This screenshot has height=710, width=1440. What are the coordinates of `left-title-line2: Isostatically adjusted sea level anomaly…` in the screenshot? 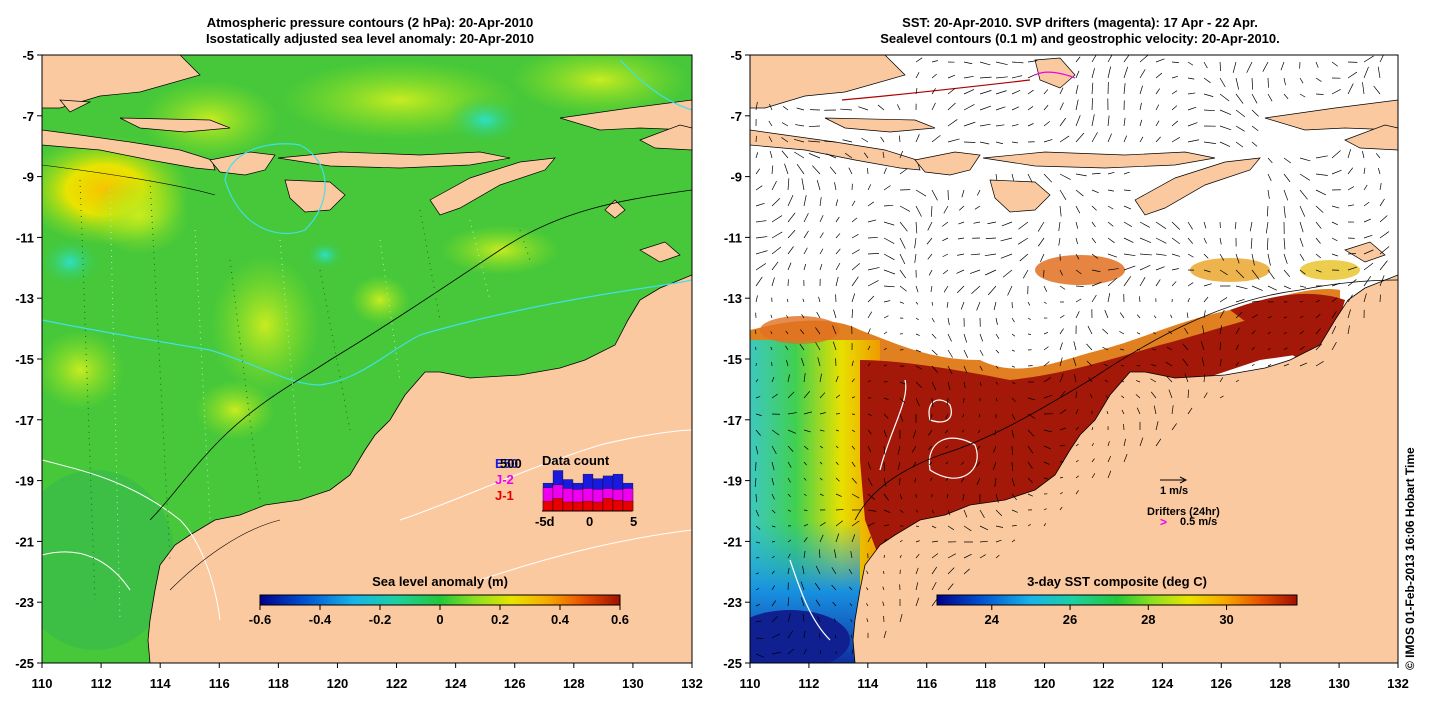 It's located at (370, 38).